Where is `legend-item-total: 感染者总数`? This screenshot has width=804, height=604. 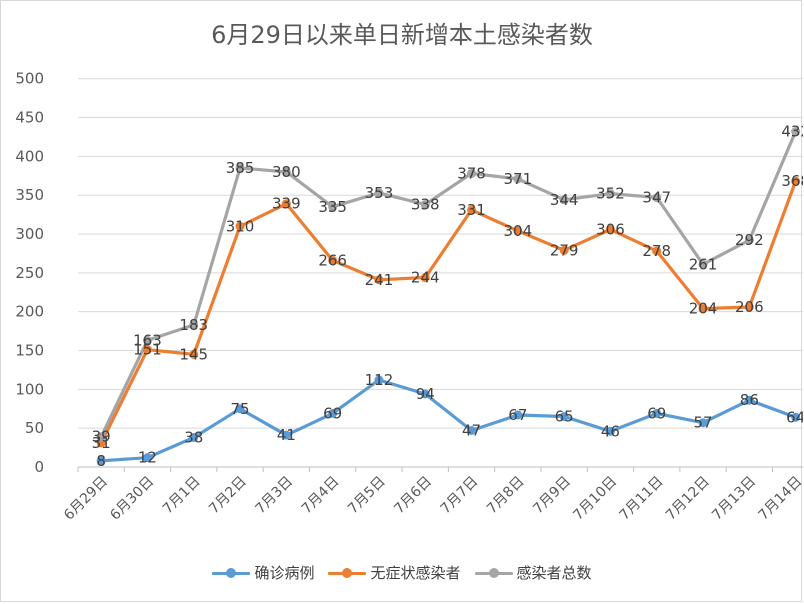 legend-item-total: 感染者总数 is located at coordinates (533, 572).